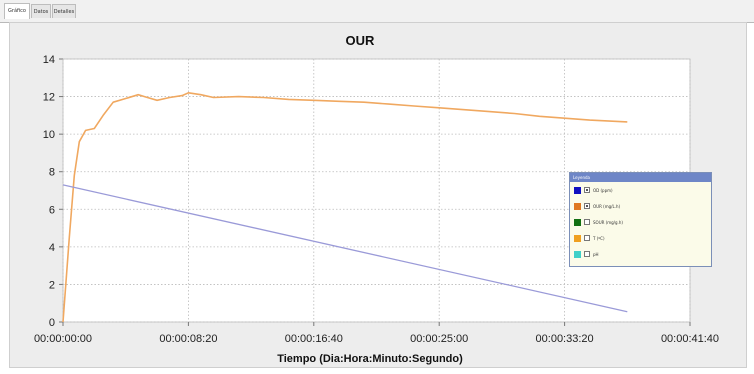  I want to click on x-tick-label: 00:00:16:40, so click(314, 339).